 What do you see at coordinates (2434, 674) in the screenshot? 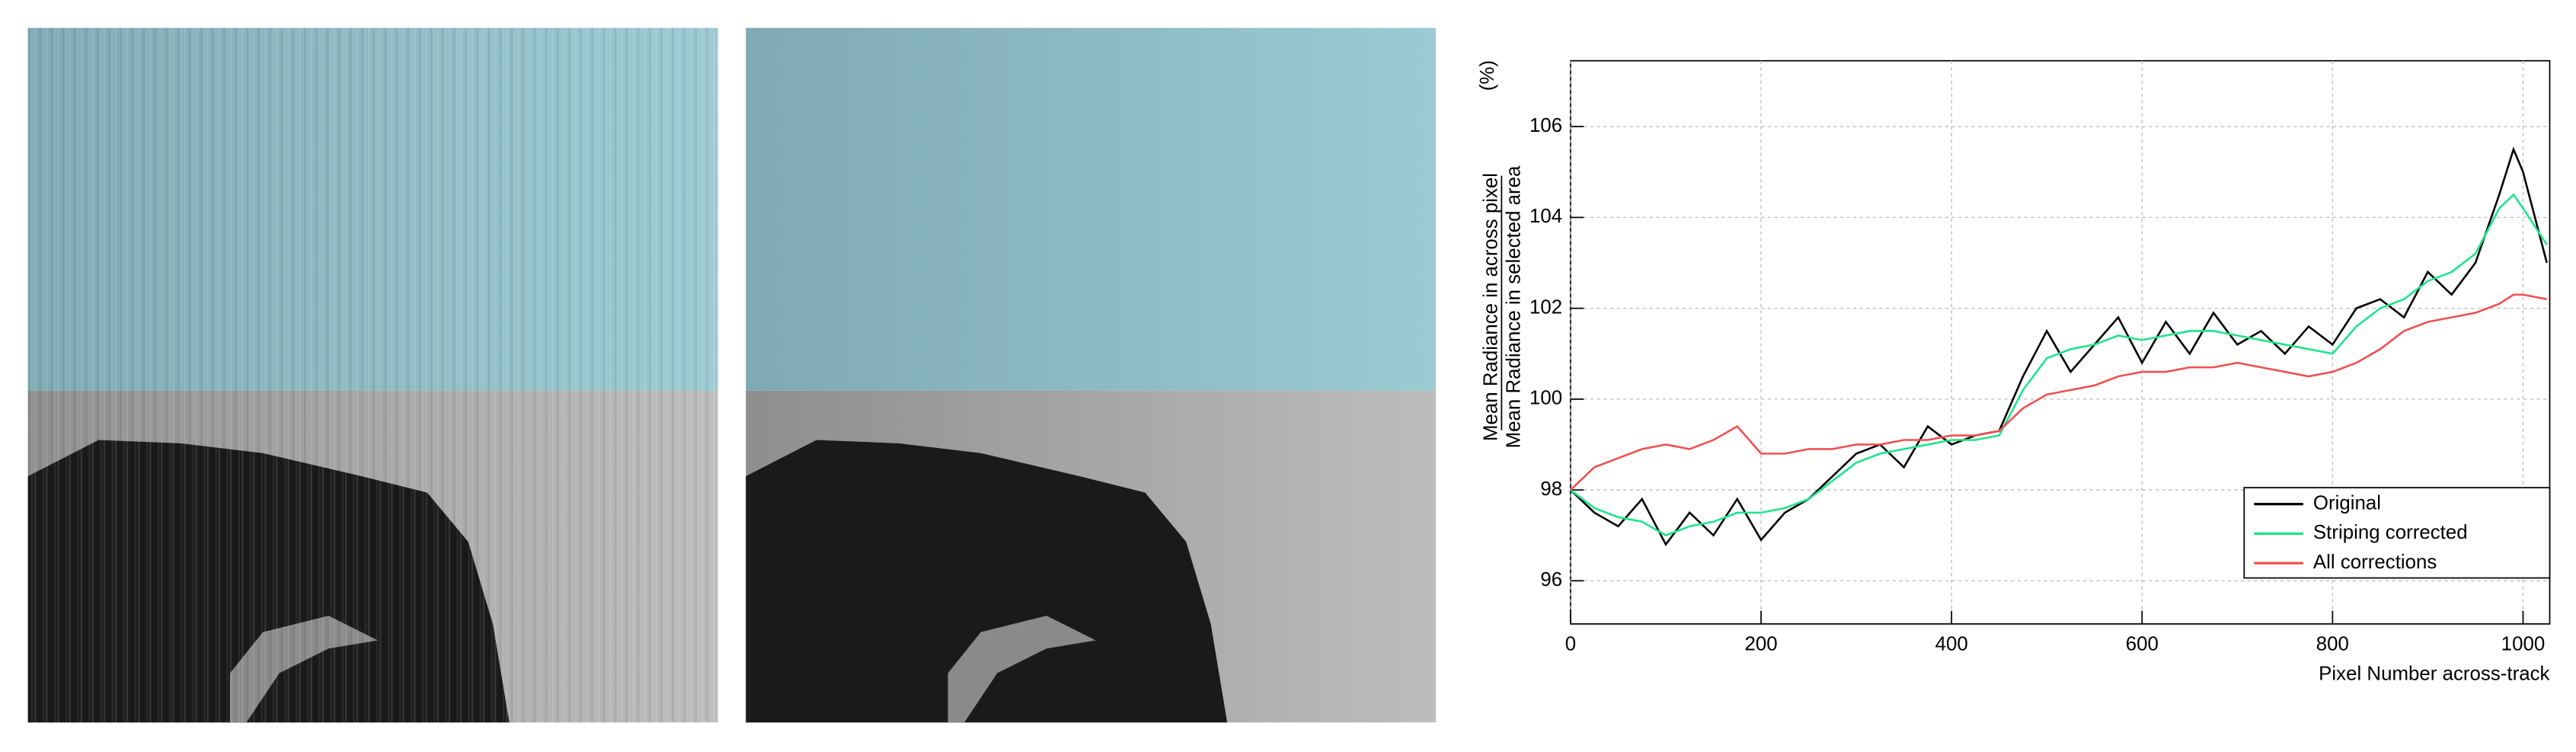
I see `x-label: Pixel Number across-track` at bounding box center [2434, 674].